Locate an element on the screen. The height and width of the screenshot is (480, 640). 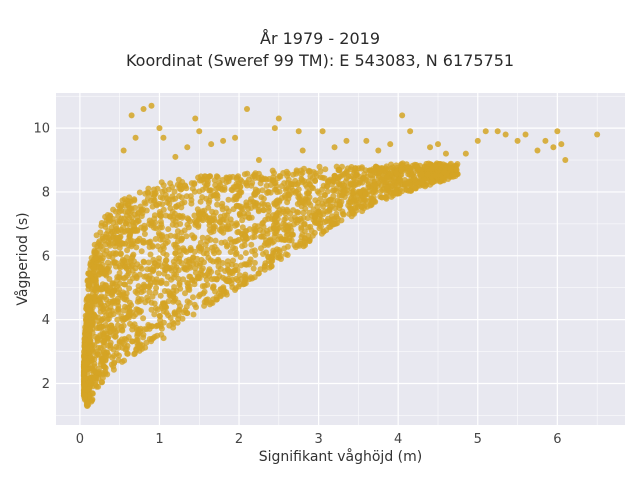
y-axis-label: Vågperiod (s) is located at coordinates (22, 258).